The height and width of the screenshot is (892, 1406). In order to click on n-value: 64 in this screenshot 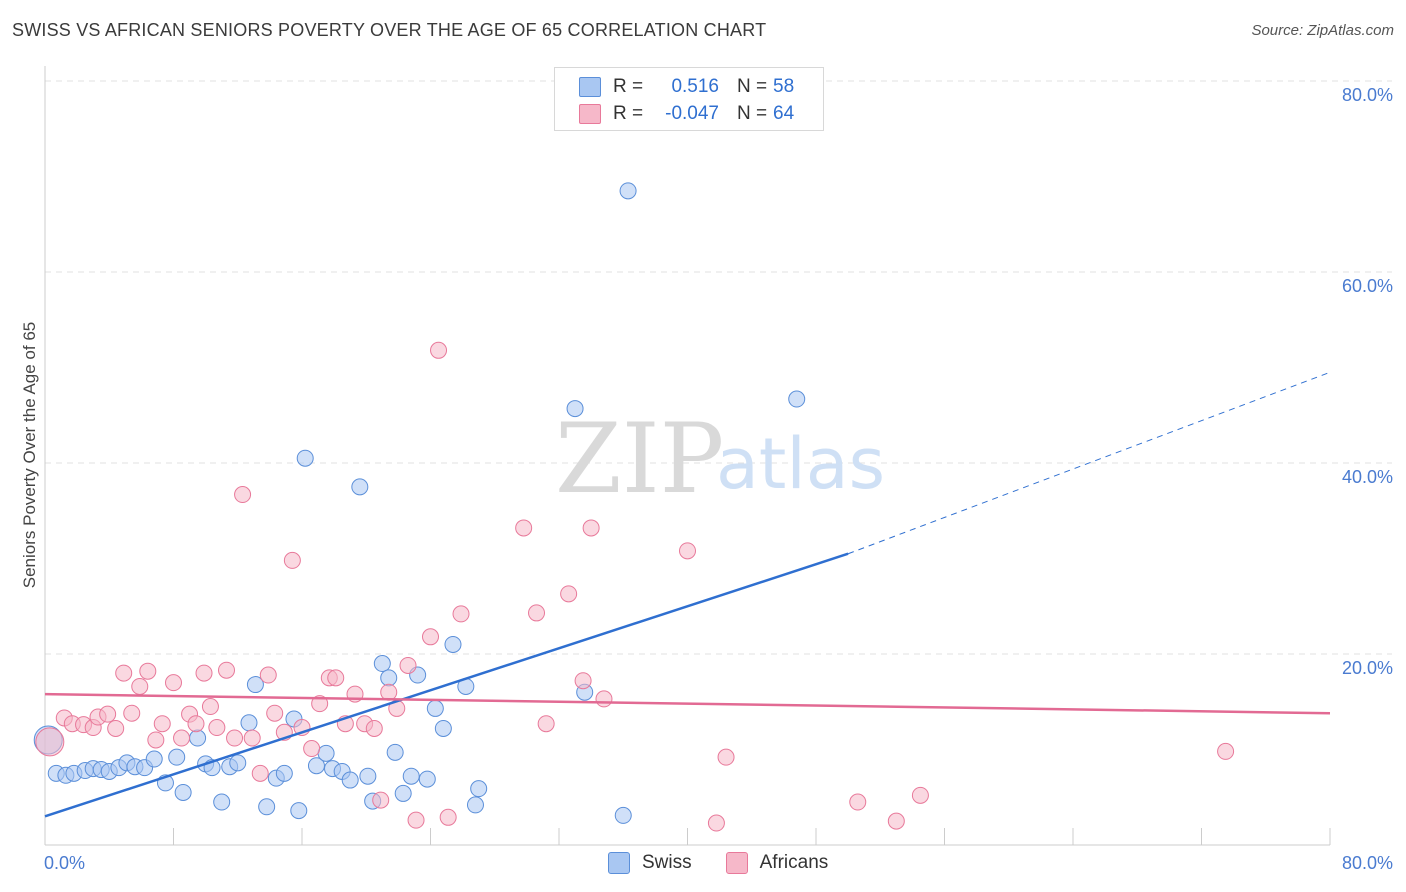, I will do `click(784, 113)`.